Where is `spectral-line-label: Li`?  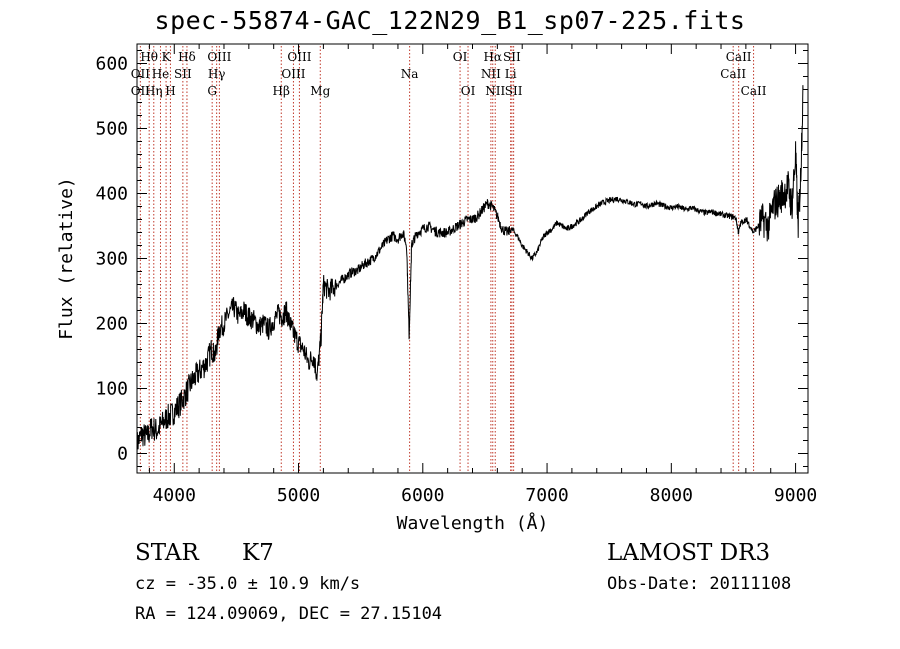 spectral-line-label: Li is located at coordinates (511, 74).